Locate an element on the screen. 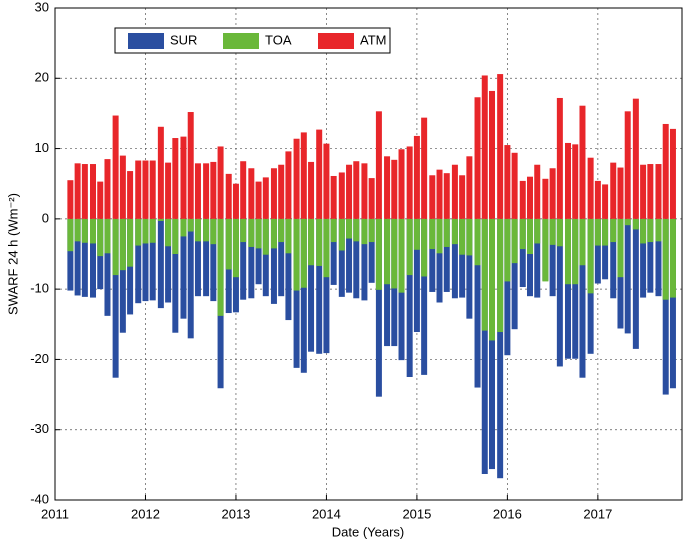 The width and height of the screenshot is (683, 548). y-tick-label: 0 is located at coordinates (45, 217).